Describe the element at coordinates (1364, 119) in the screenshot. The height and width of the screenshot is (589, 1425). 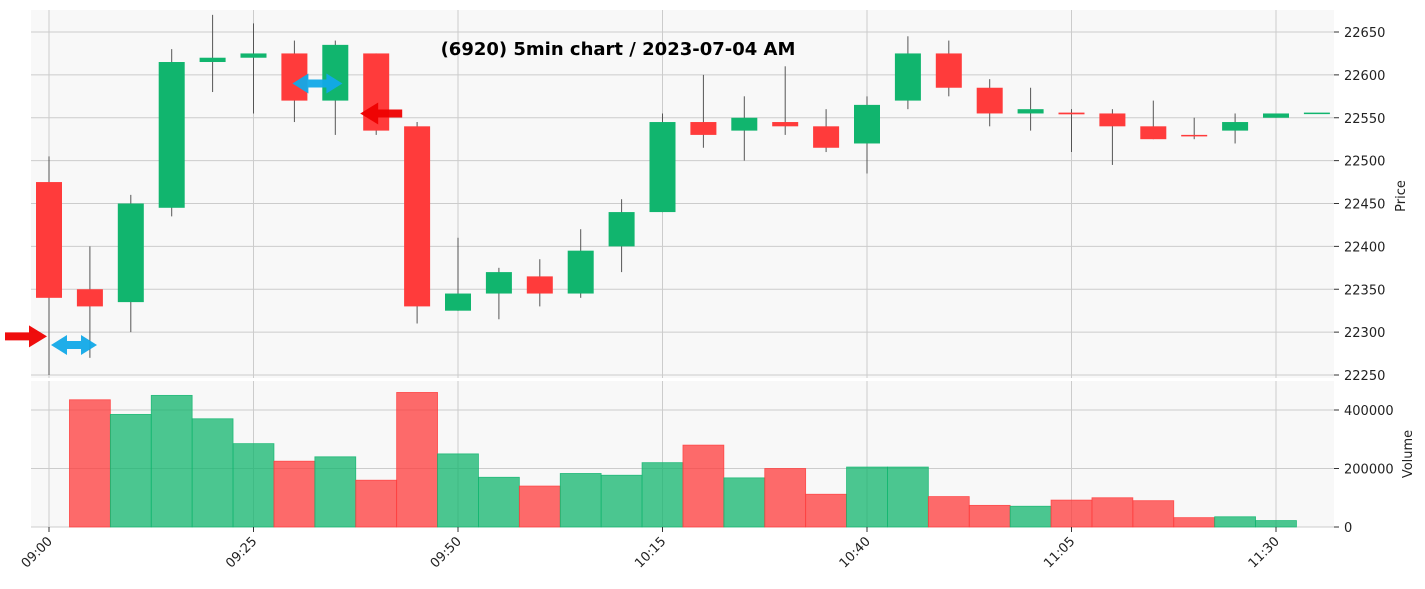
I see `price-tick-label: 22550` at that location.